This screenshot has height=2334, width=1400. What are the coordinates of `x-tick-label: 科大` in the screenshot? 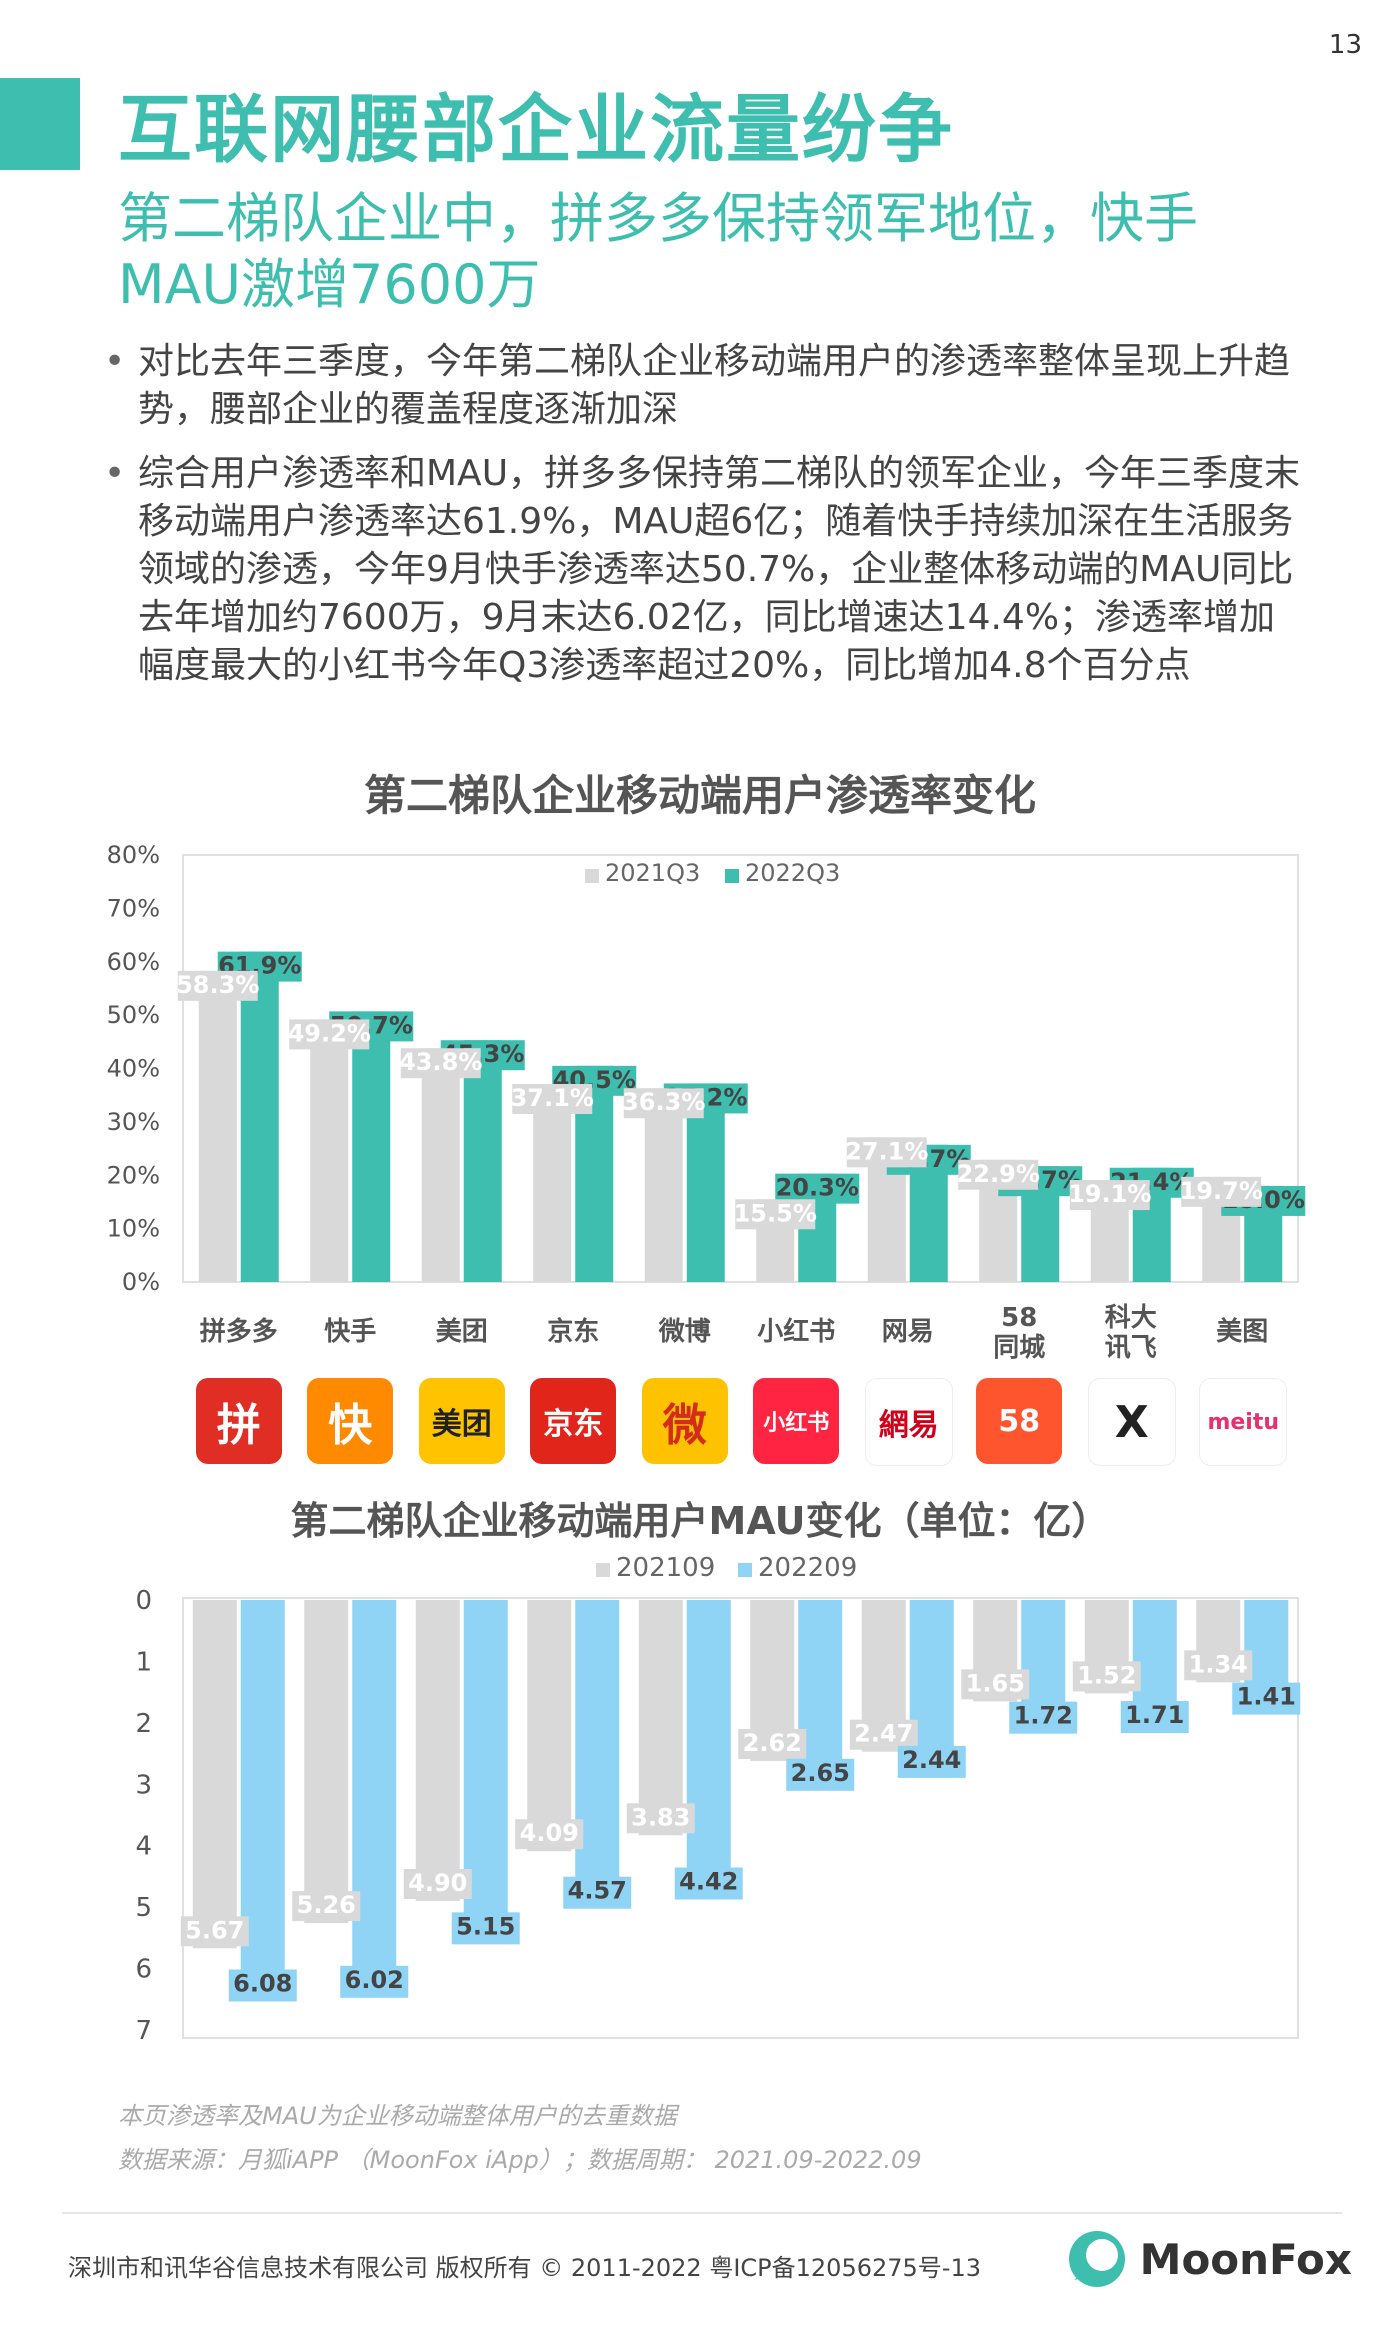 It's located at (1131, 1318).